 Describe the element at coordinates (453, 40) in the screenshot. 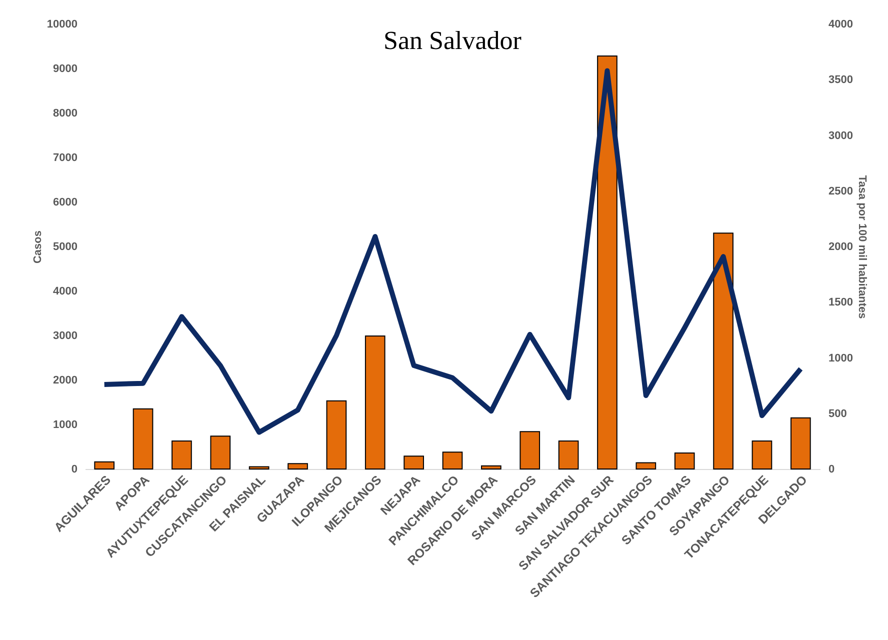

I see `chart-title: San Salvador` at that location.